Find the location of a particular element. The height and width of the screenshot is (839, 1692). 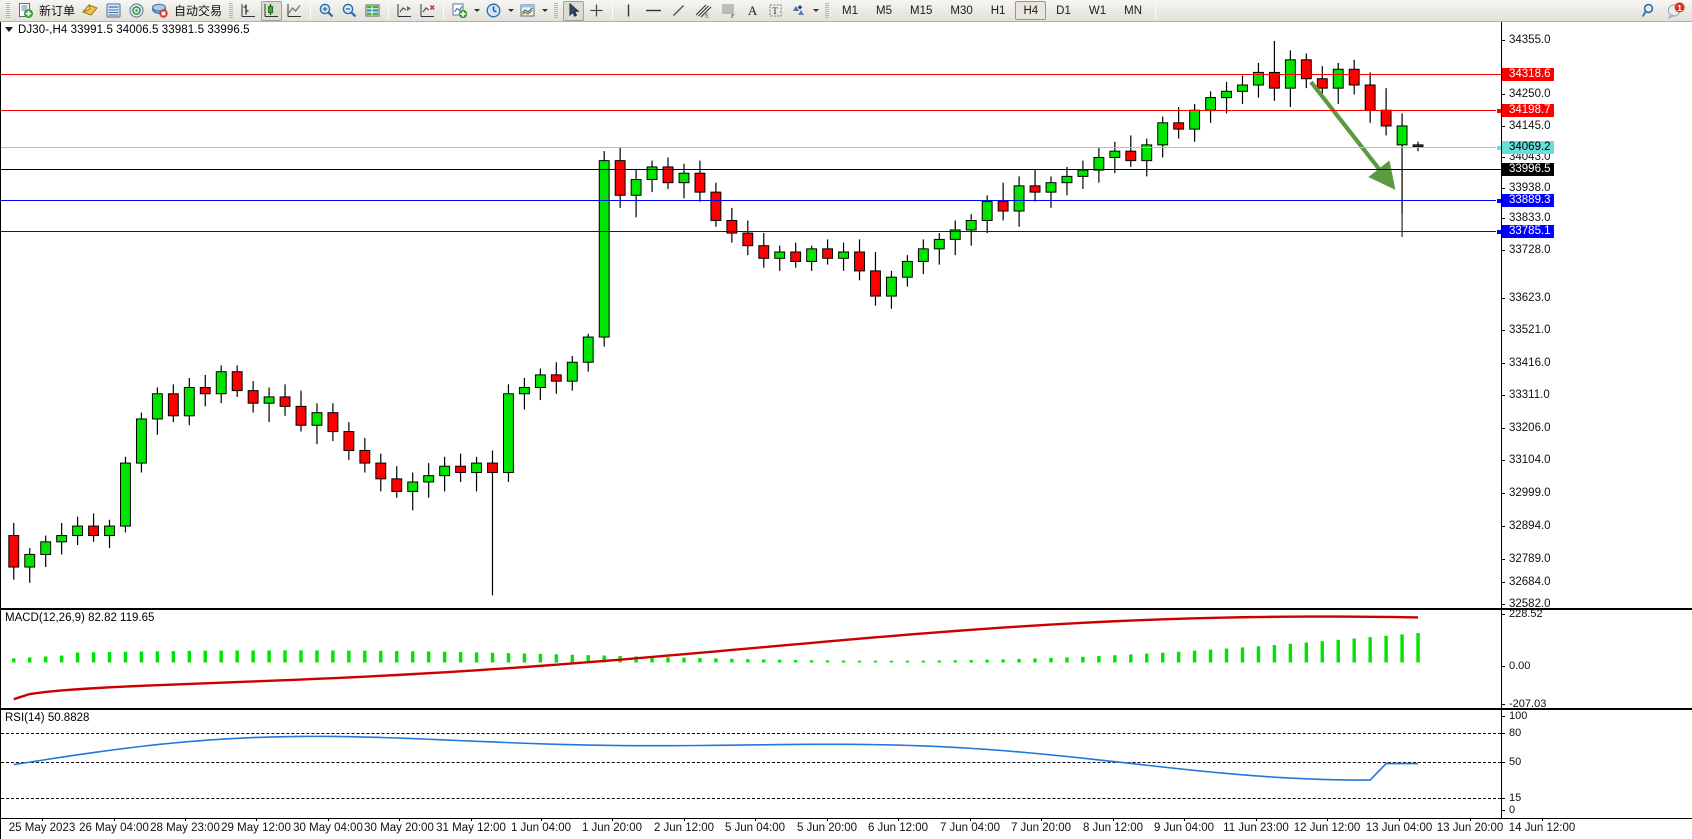

macd-plot-area is located at coordinates (751, 659).